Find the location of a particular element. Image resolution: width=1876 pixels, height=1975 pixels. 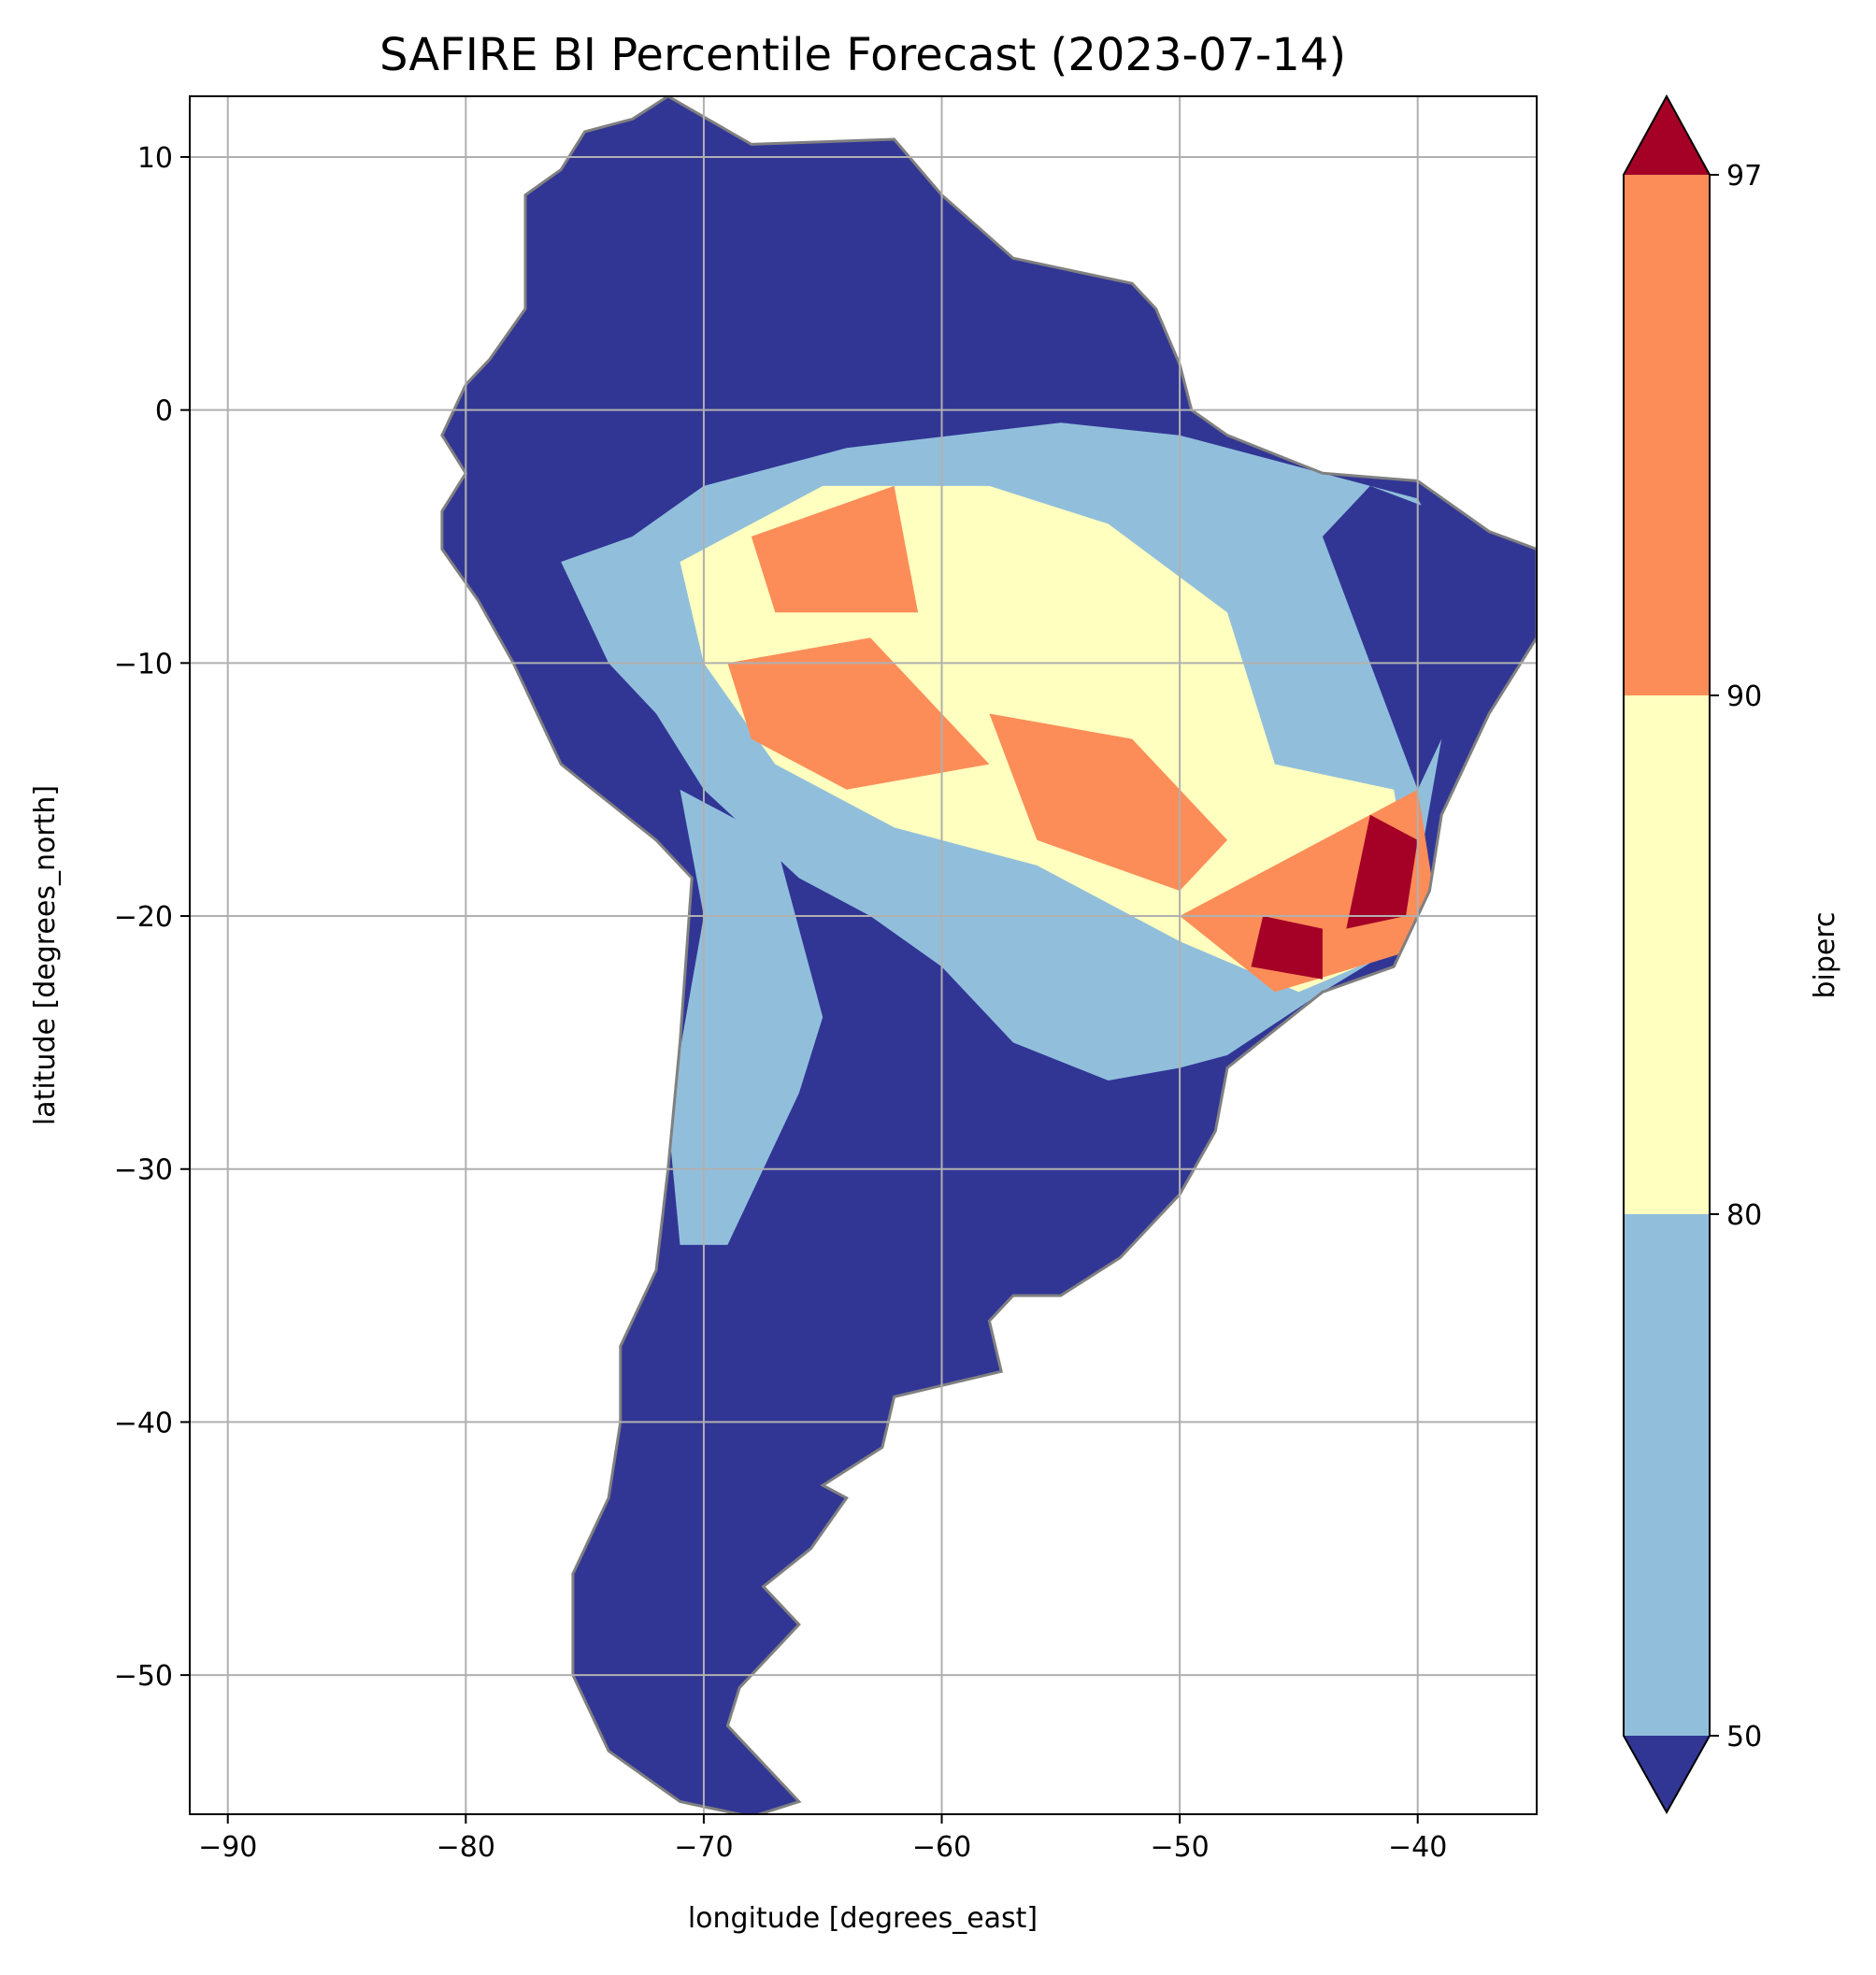

region-90-97-a is located at coordinates (835, 549).